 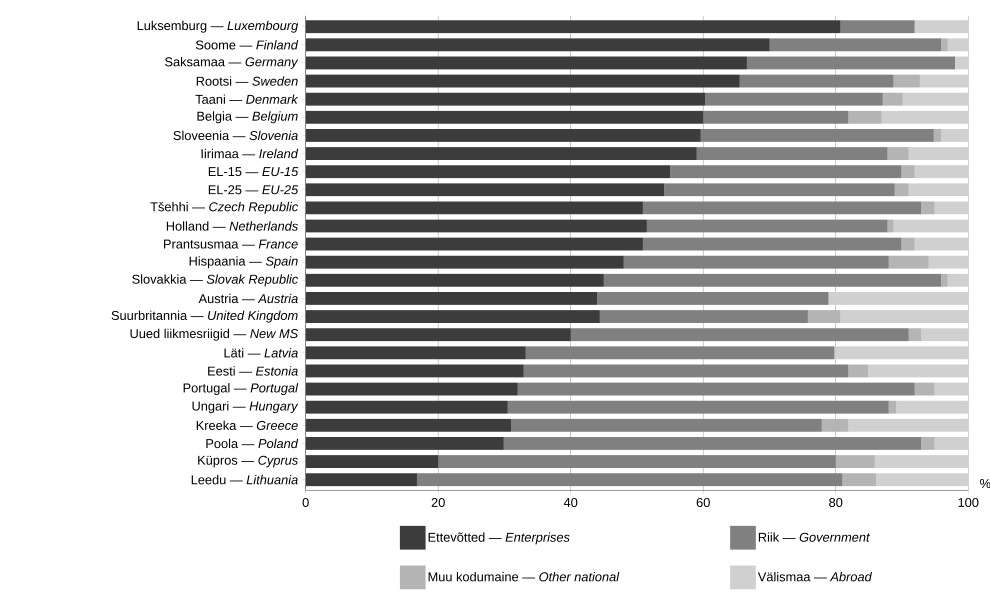 What do you see at coordinates (248, 462) in the screenshot?
I see `y-tick-label: Küpros — Cyprus` at bounding box center [248, 462].